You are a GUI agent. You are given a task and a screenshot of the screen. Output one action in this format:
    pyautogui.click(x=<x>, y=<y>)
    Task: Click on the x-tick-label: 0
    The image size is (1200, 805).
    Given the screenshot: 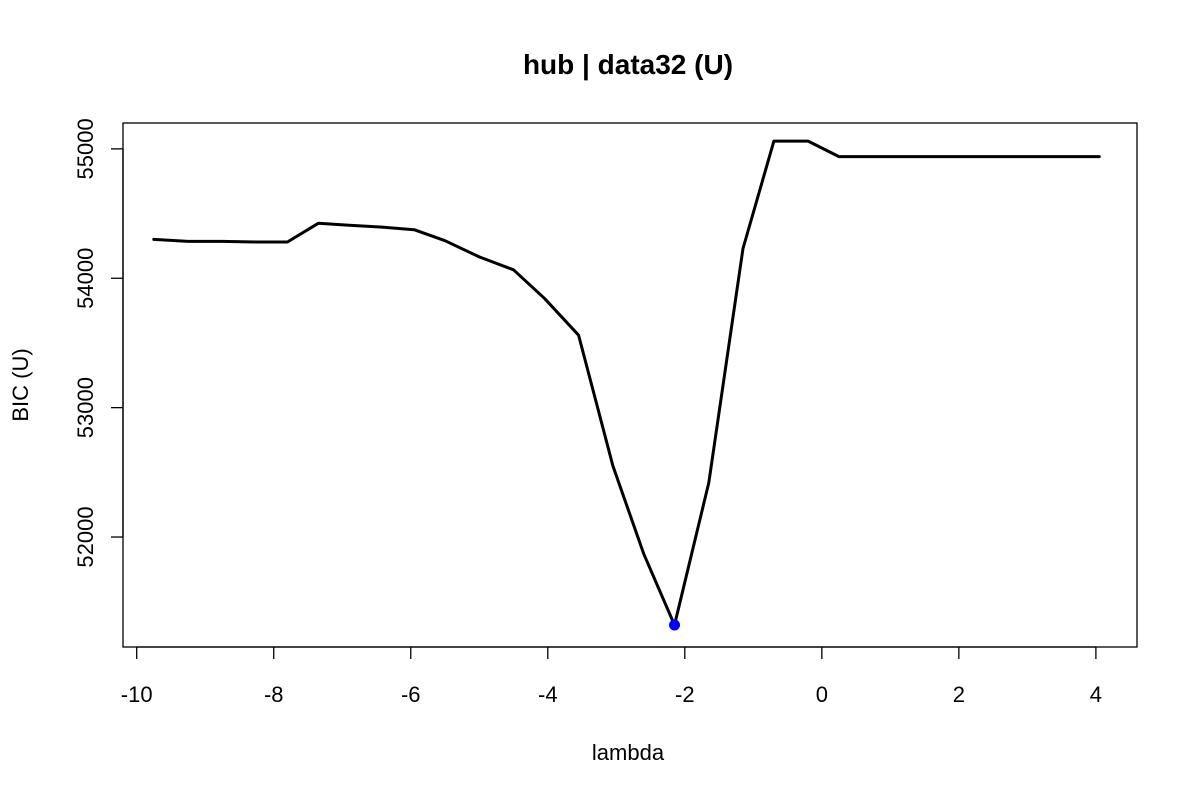 What is the action you would take?
    pyautogui.click(x=822, y=694)
    